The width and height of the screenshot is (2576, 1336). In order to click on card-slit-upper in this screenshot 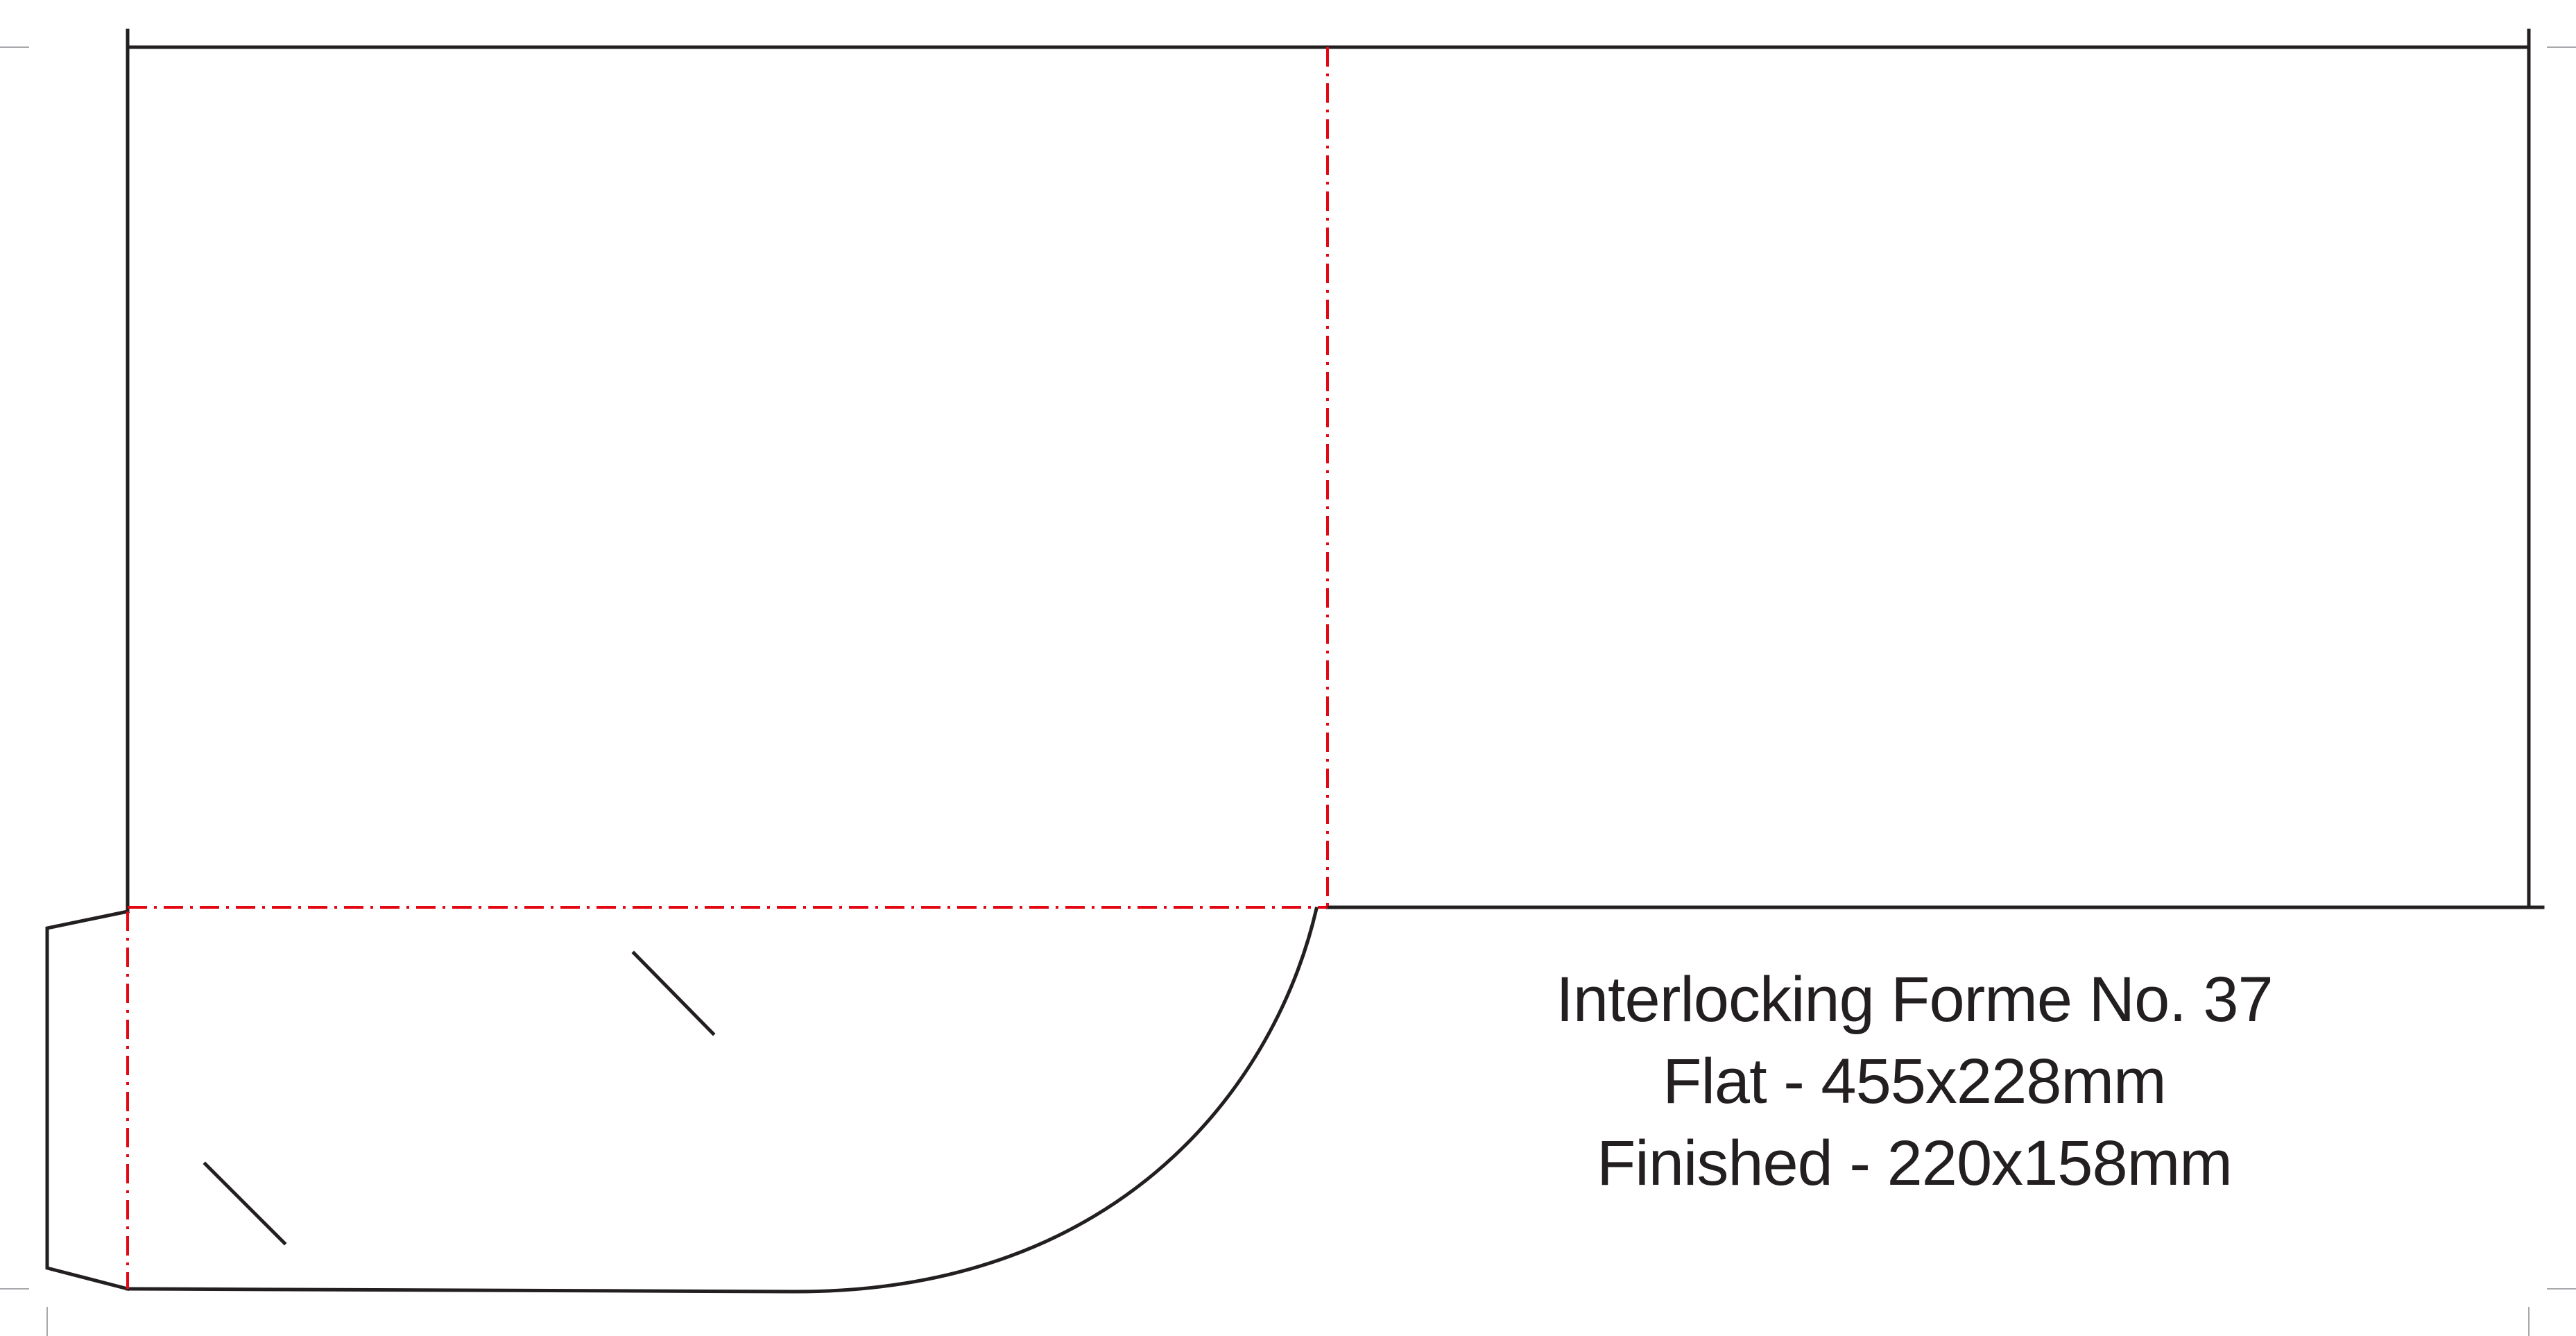, I will do `click(673, 993)`.